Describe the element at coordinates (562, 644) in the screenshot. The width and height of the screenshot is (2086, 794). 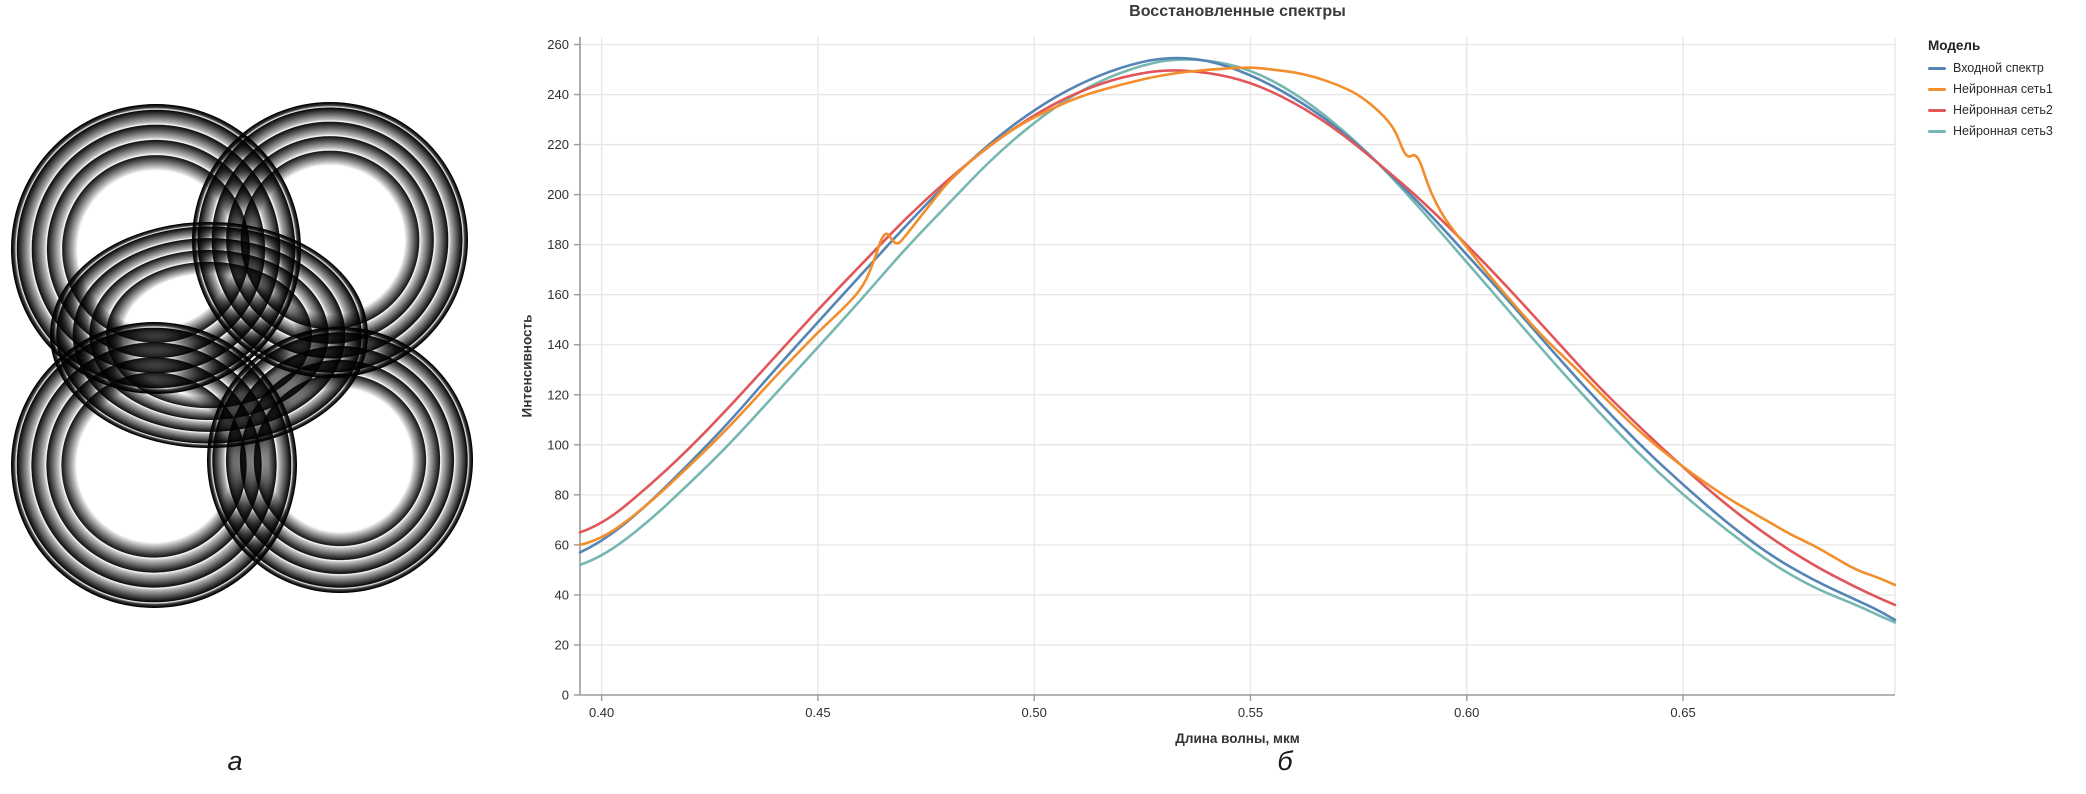
I see `y-tick-label: 20` at that location.